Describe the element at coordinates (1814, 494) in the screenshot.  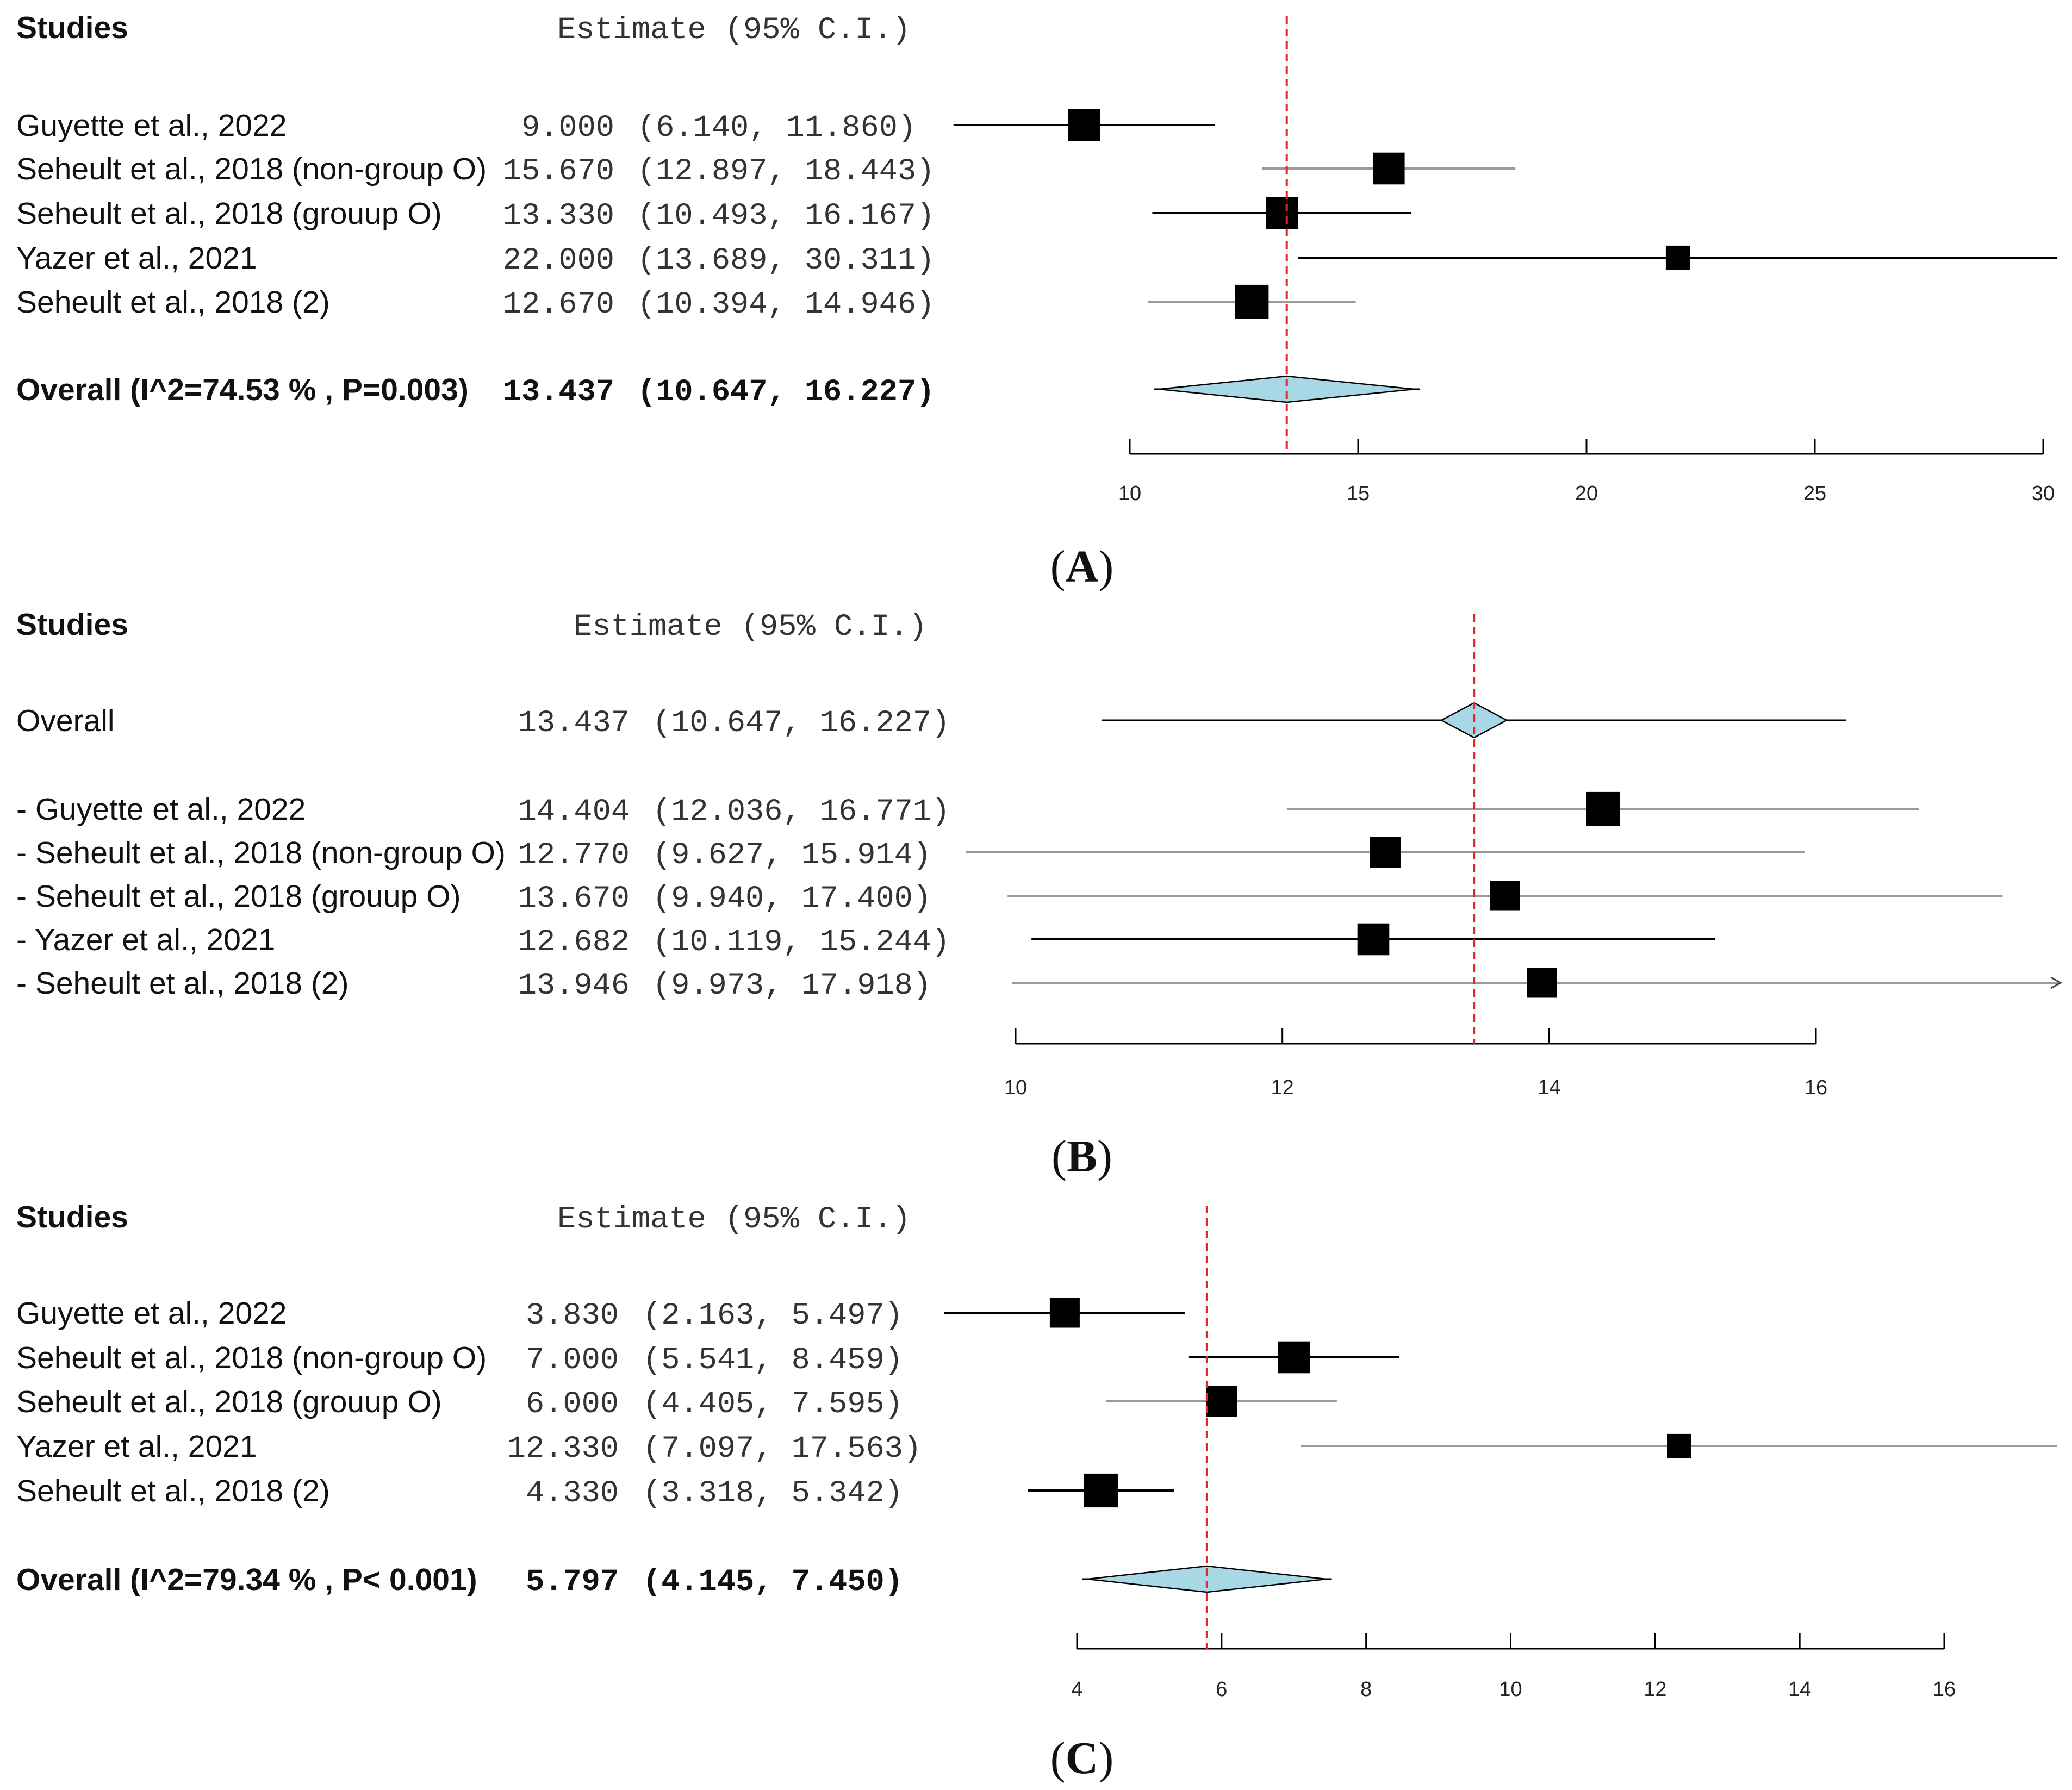
I see `x-axis-tick-label: 25` at that location.